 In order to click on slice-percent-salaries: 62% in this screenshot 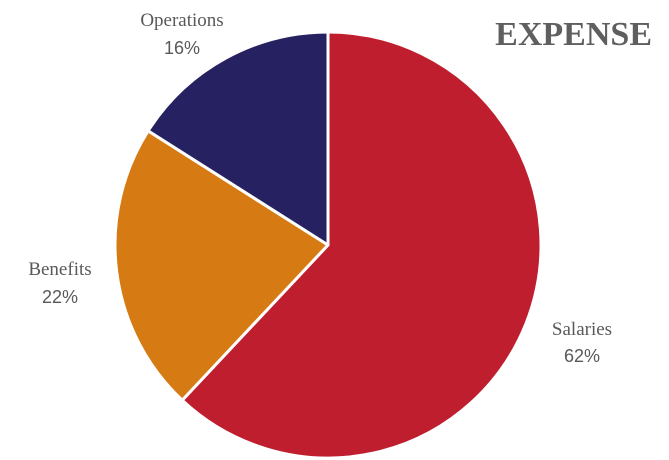, I will do `click(582, 356)`.